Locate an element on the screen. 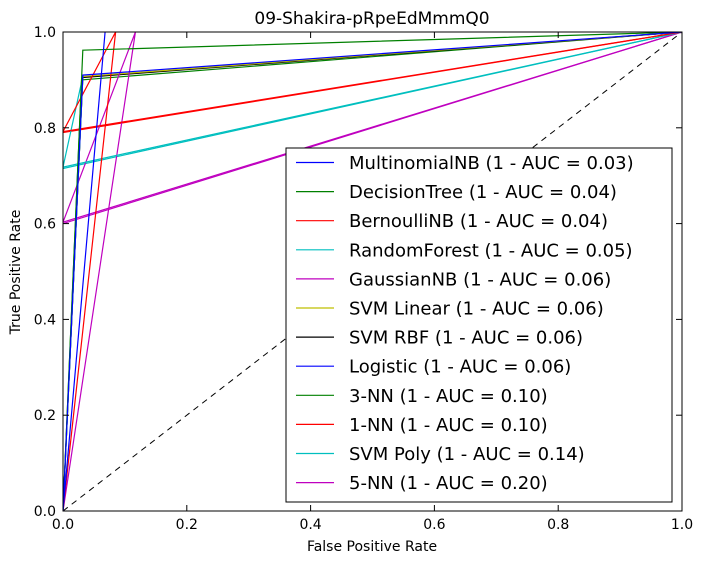 Image resolution: width=703 pixels, height=564 pixels. legend-label: 3-NN (1 - AUC = 0.10) is located at coordinates (448, 396).